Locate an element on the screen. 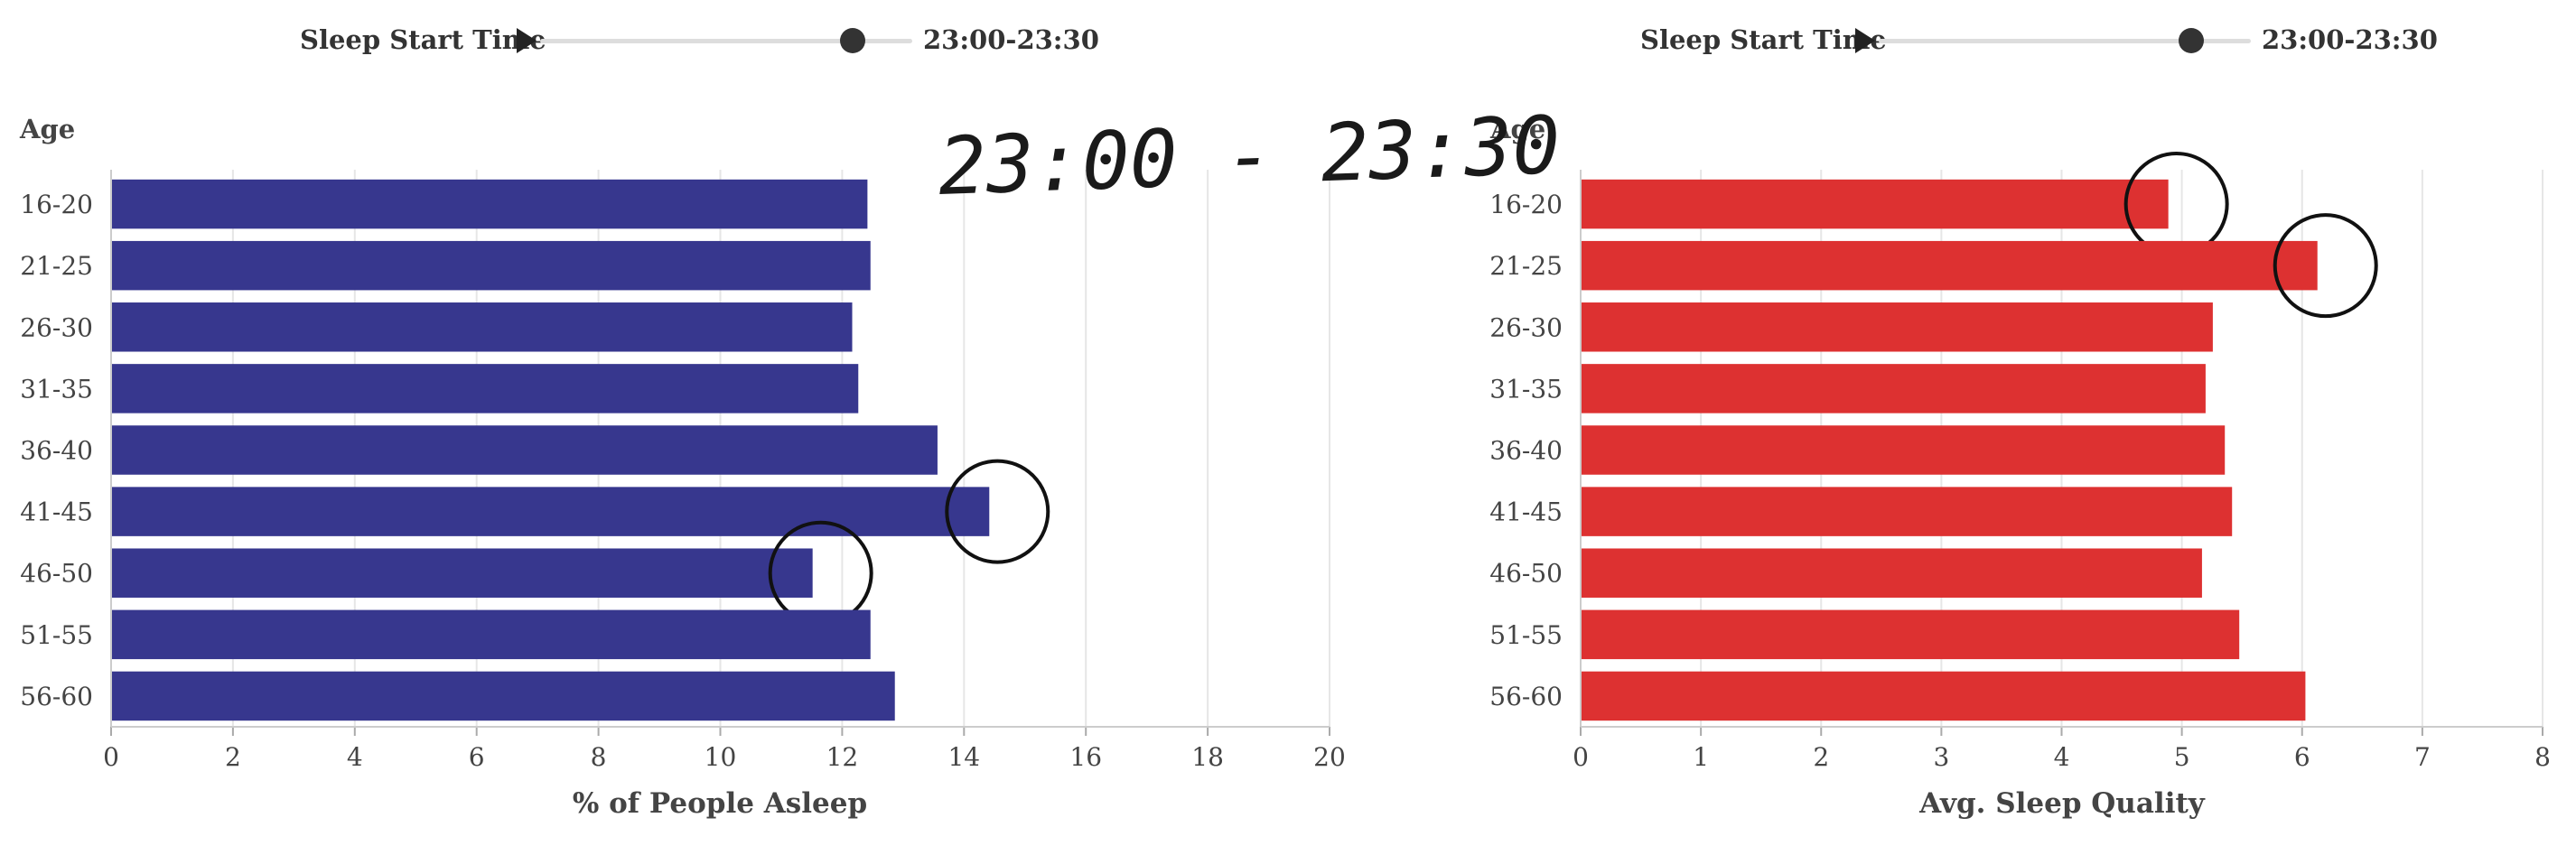 This screenshot has height=855, width=2576. left-panel: Sleep Start Time 23:00-23:30 is located at coordinates (700, 40).